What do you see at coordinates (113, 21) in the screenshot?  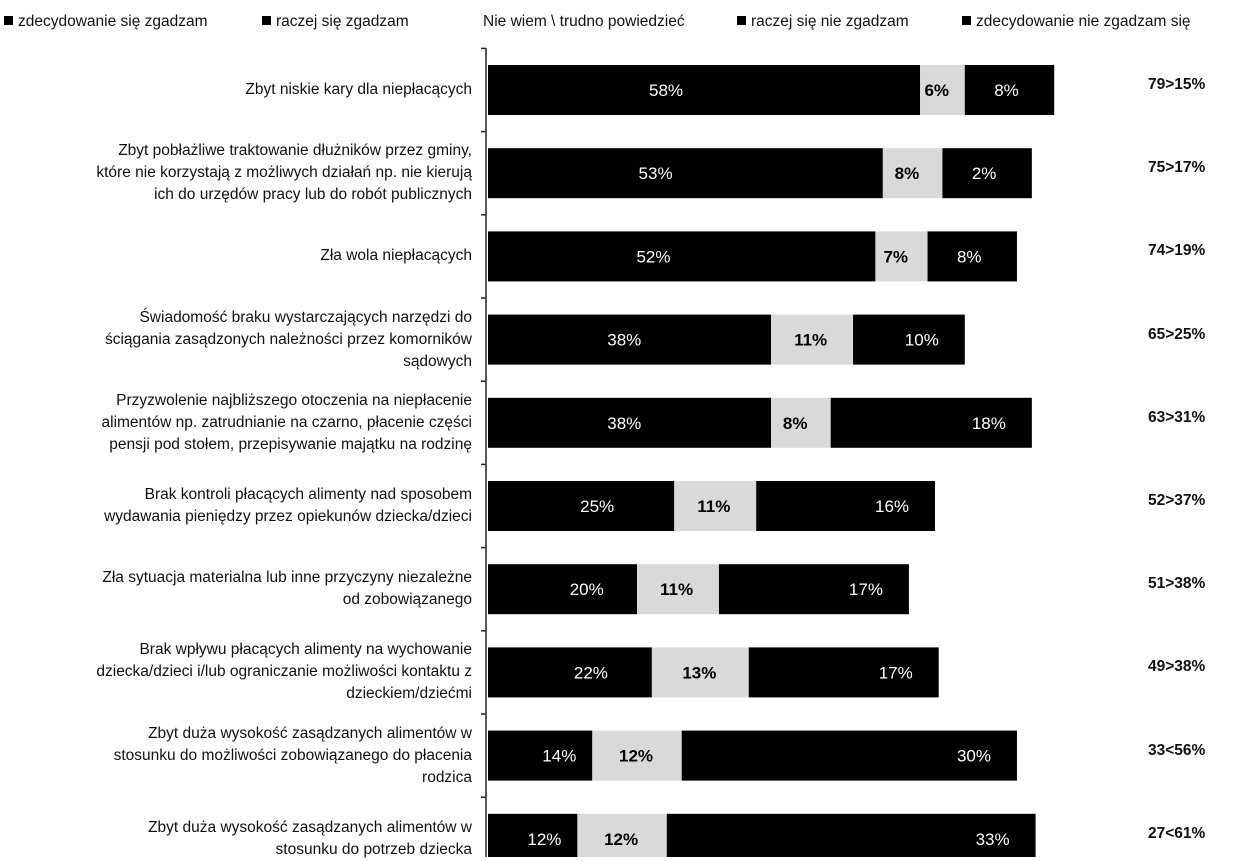 I see `legend-label: zdecydowanie się zgadzam` at bounding box center [113, 21].